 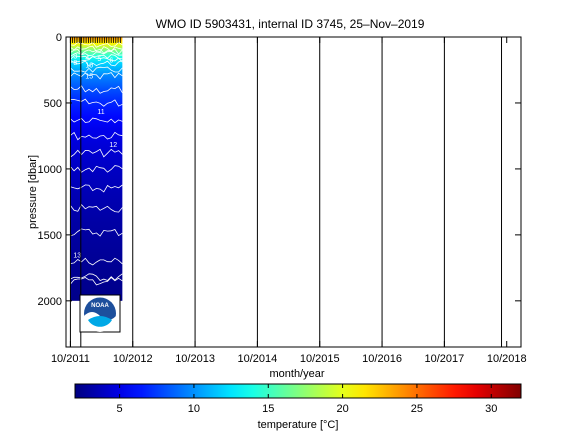 What do you see at coordinates (307, 399) in the screenshot?
I see `colorbar-ticks: 5 10 15 20 25 30` at bounding box center [307, 399].